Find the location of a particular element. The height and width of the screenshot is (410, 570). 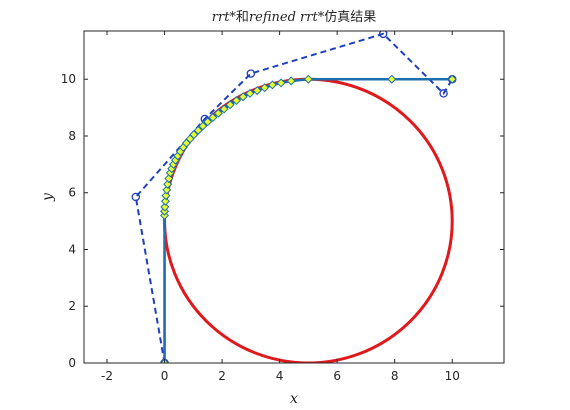

y-tick-label: 0 is located at coordinates (72, 363).